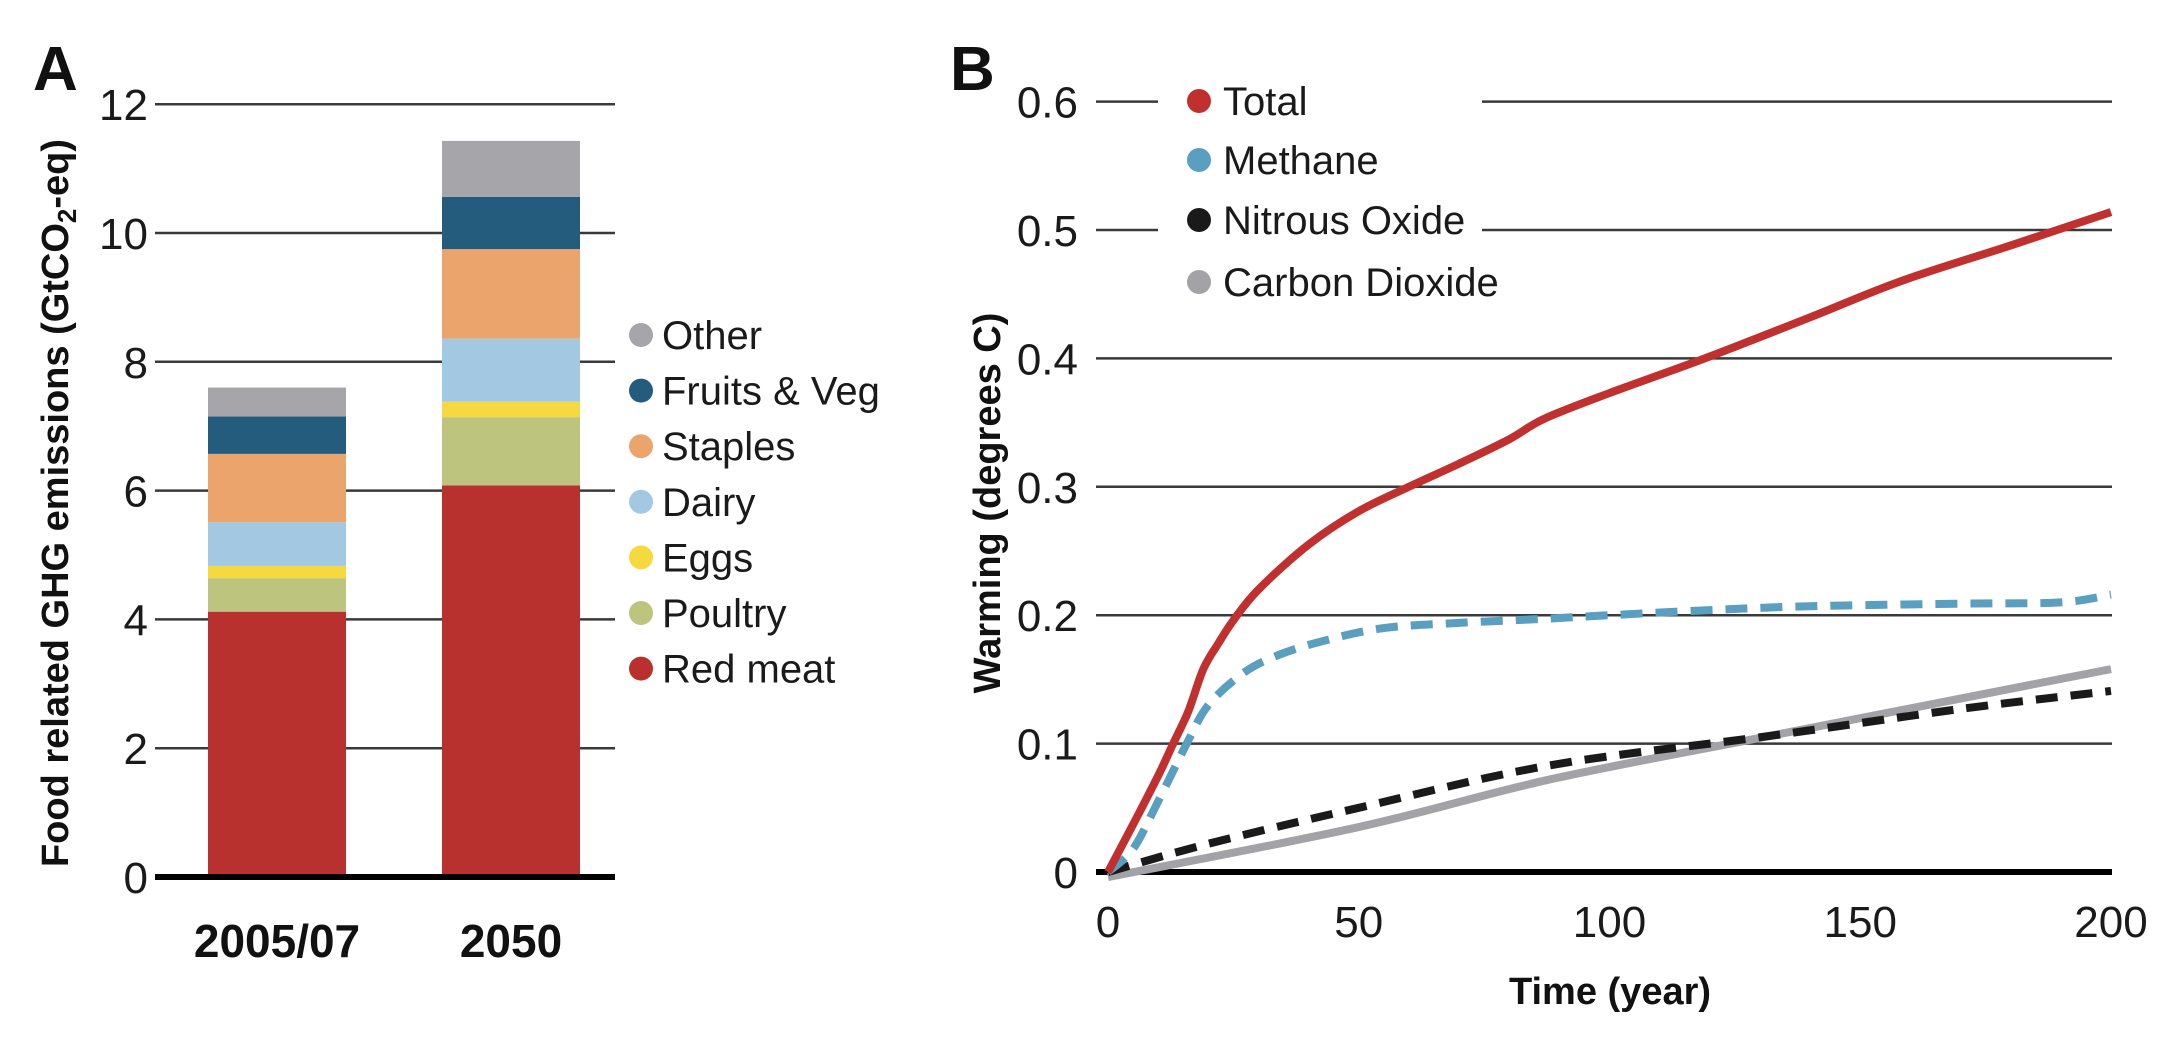 The image size is (2176, 1058). Describe the element at coordinates (724, 614) in the screenshot. I see `legend-label: Poultry` at that location.